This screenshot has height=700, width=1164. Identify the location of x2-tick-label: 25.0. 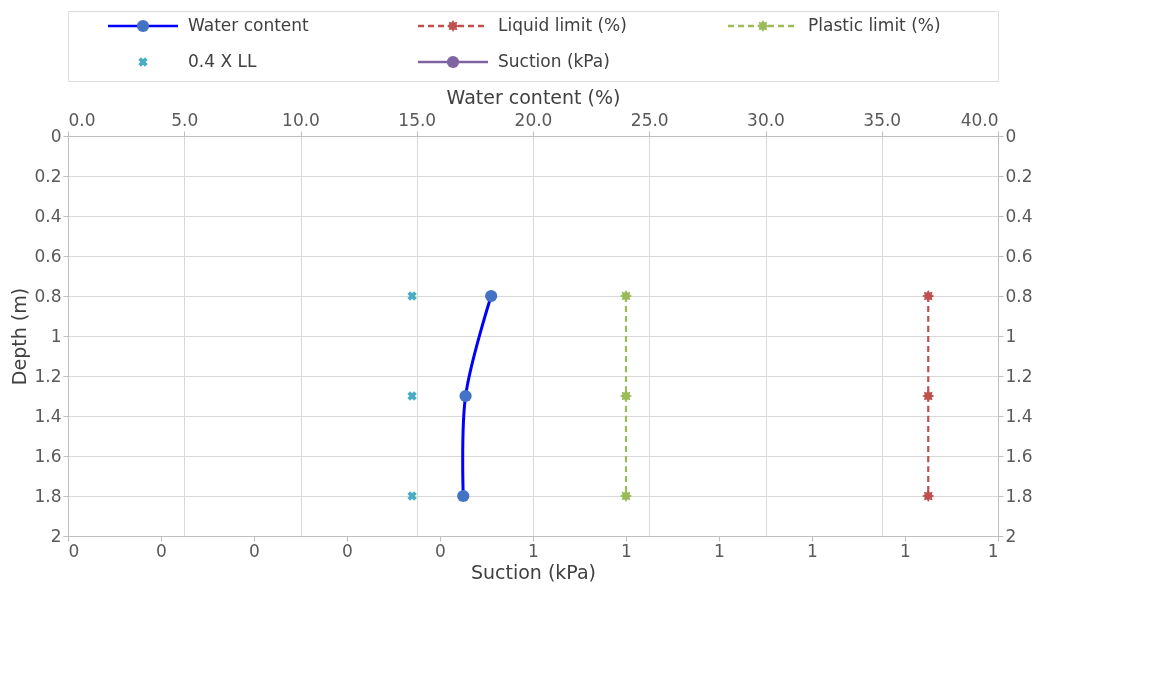
(649, 119).